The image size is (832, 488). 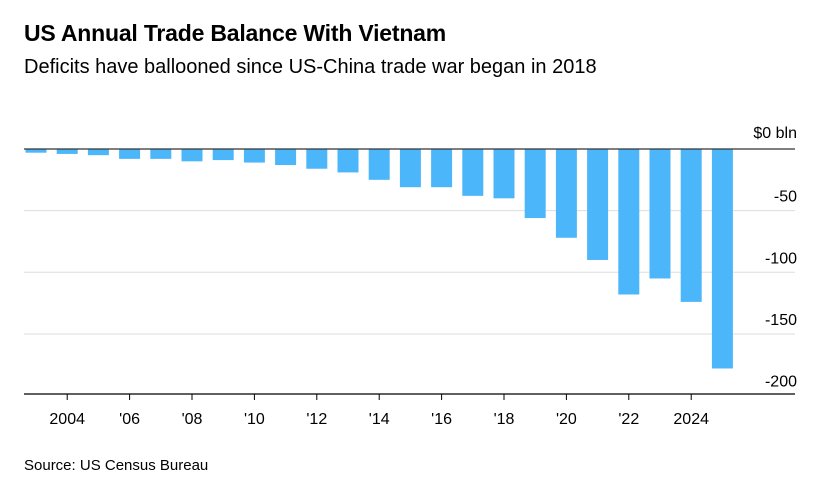 I want to click on y-tick-label: -200, so click(x=781, y=382).